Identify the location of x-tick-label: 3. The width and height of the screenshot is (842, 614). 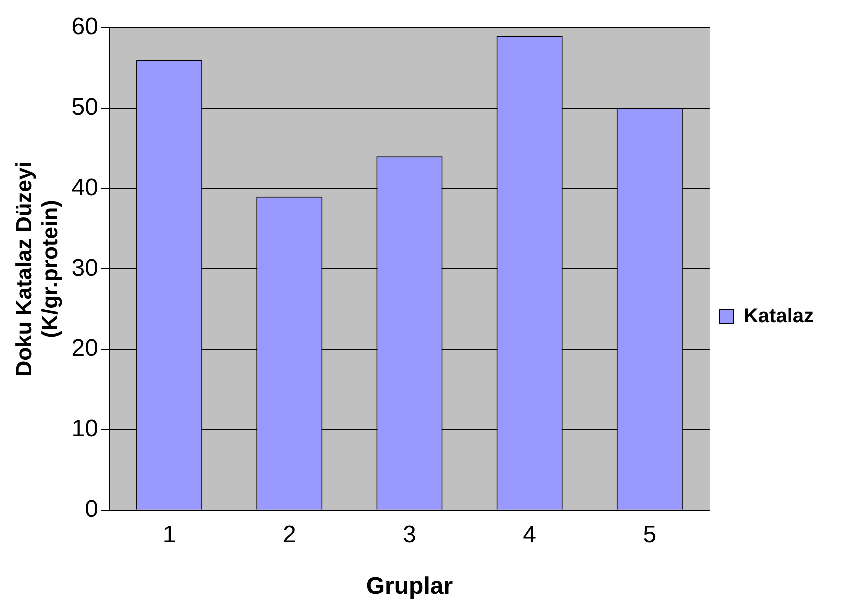
(409, 534).